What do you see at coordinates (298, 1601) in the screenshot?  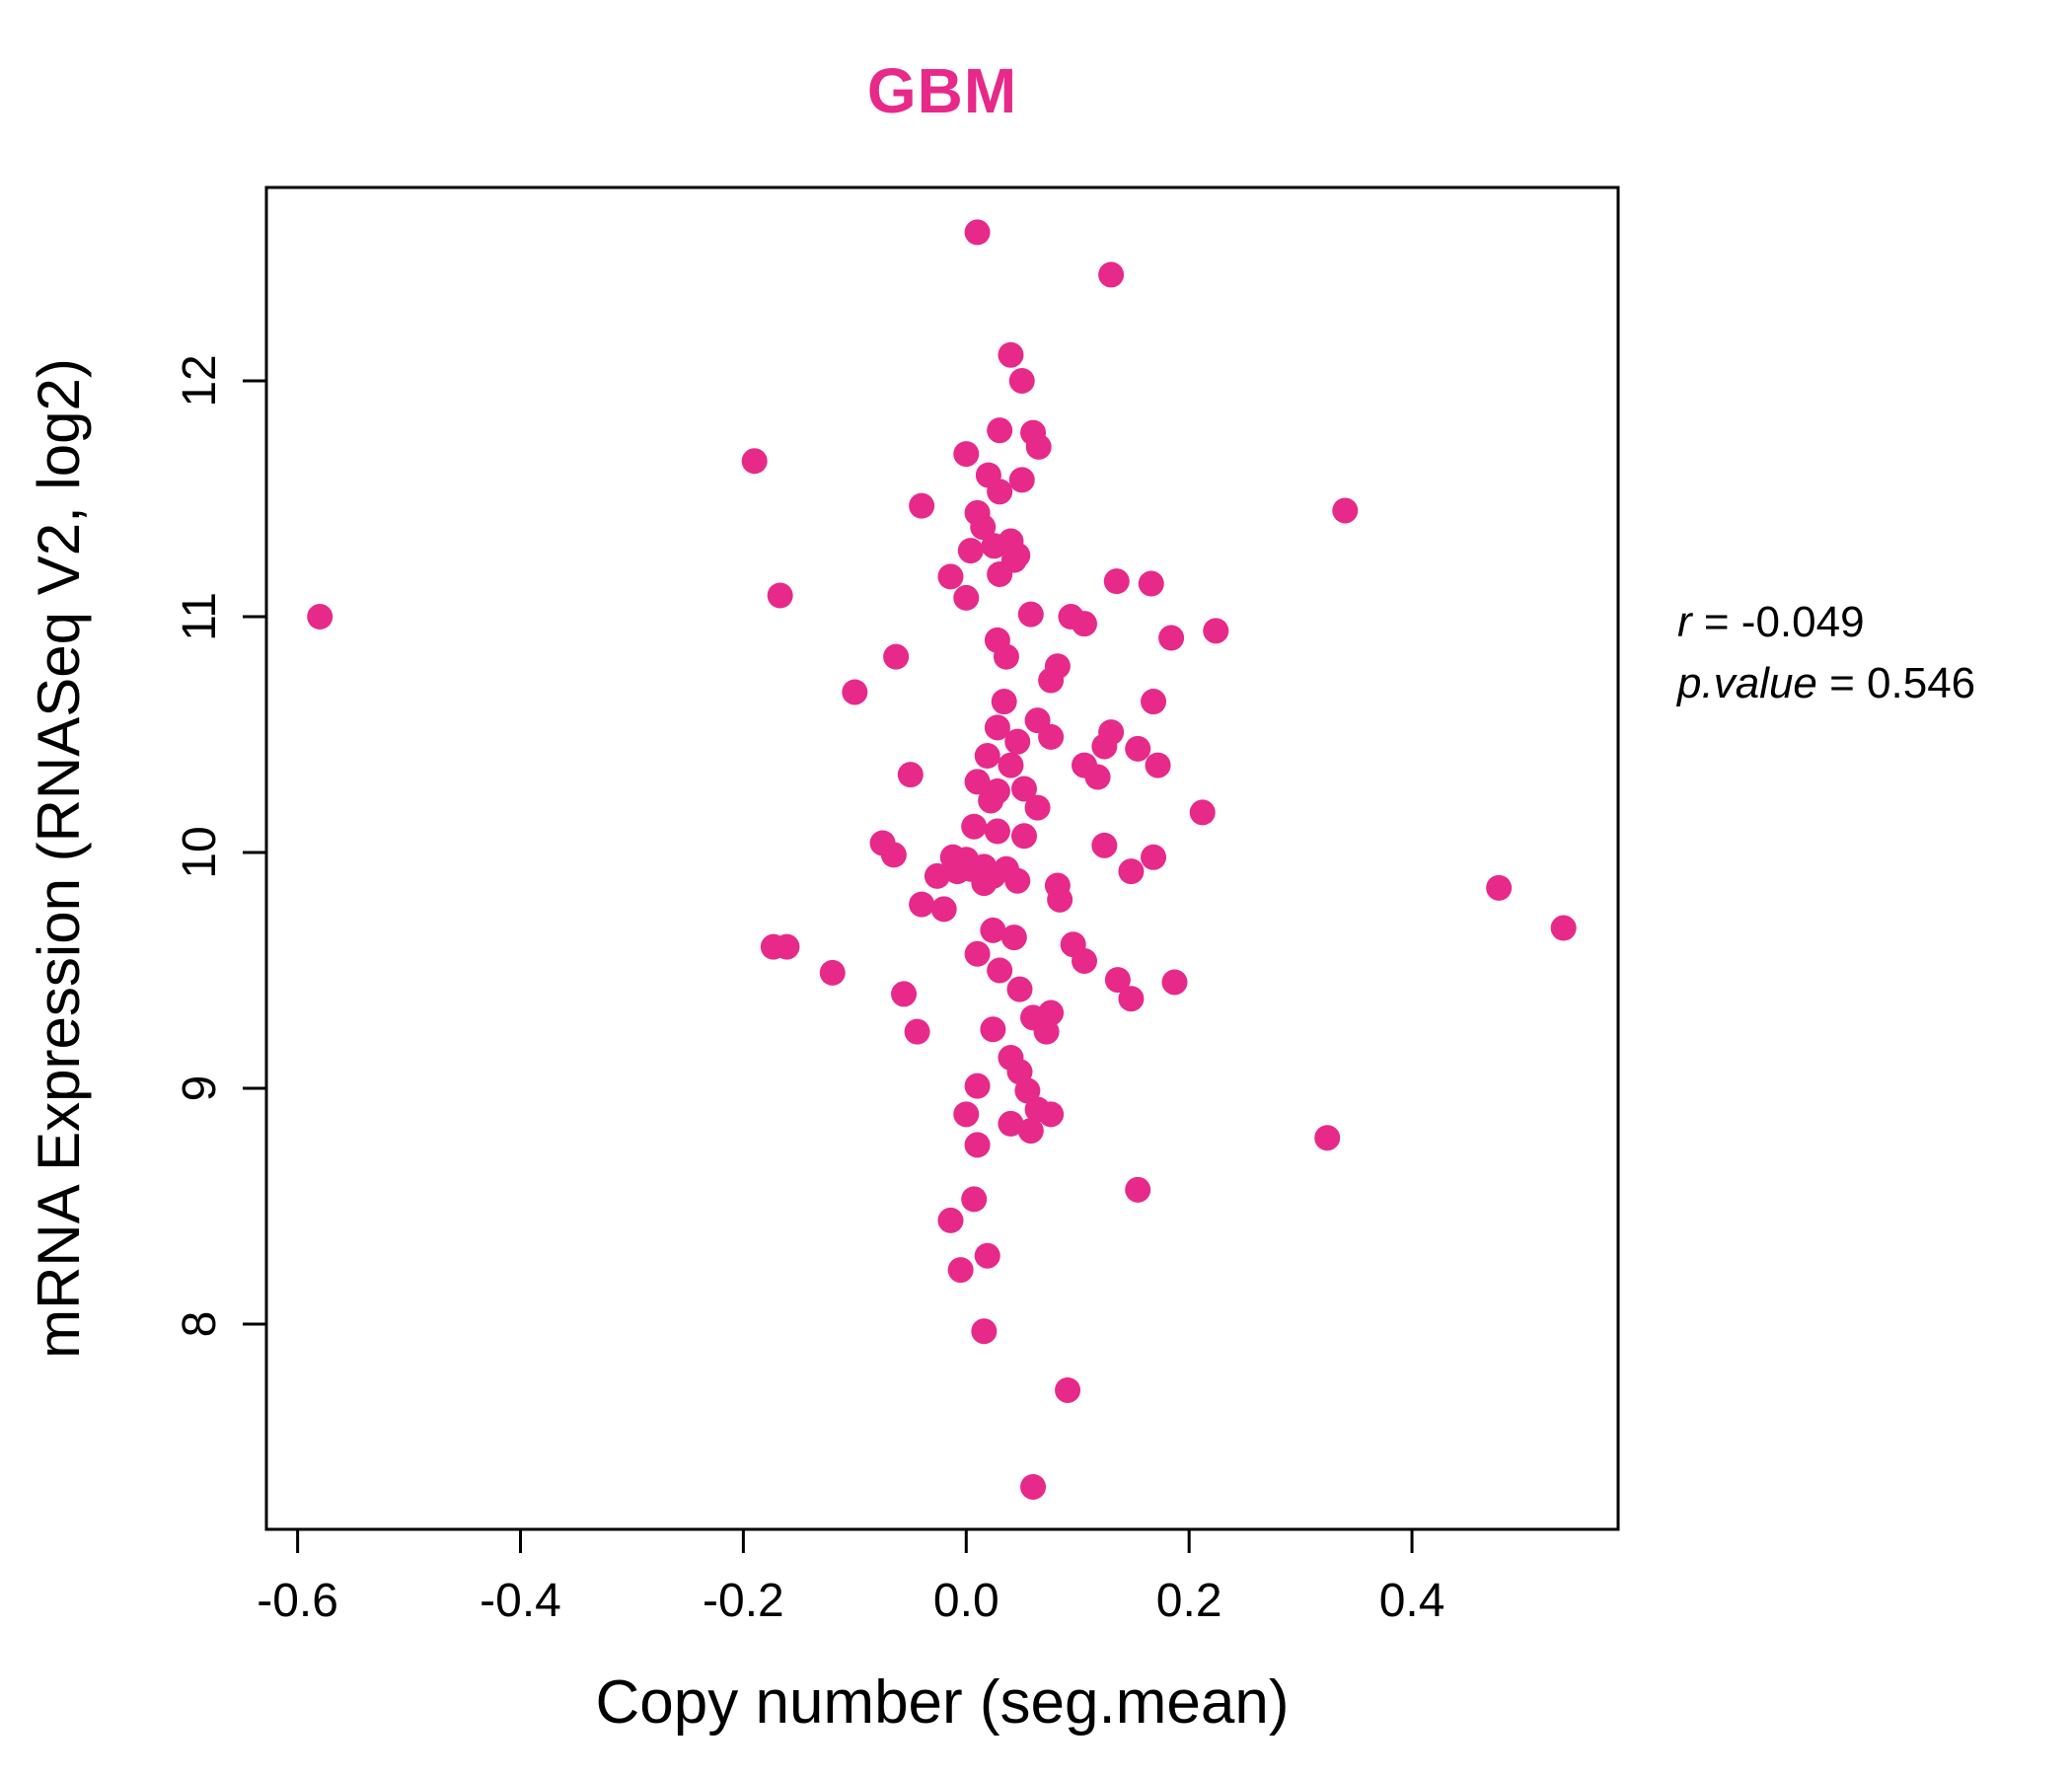 I see `x-tick-label: -0.6` at bounding box center [298, 1601].